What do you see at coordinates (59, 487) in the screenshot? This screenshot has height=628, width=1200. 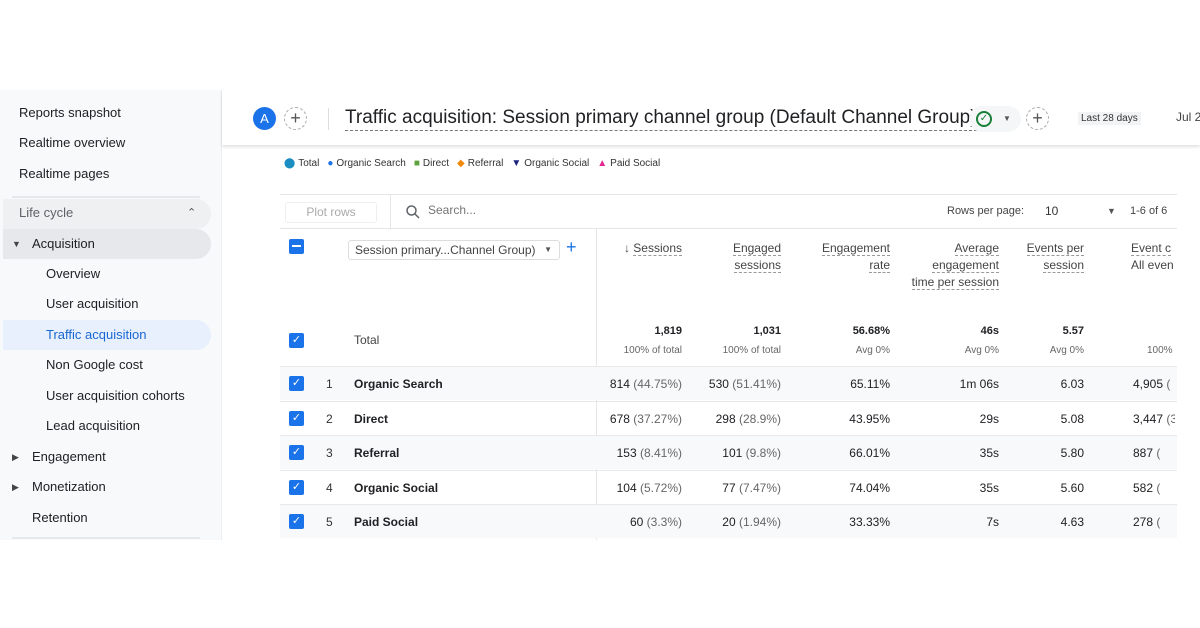 I see `sidebar-item-monetization: ▶ Monetization` at bounding box center [59, 487].